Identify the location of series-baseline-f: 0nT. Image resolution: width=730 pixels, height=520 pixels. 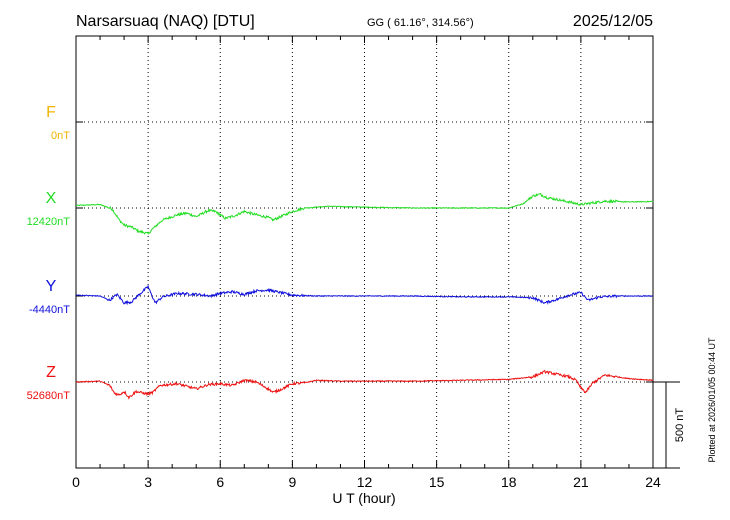
(60, 136).